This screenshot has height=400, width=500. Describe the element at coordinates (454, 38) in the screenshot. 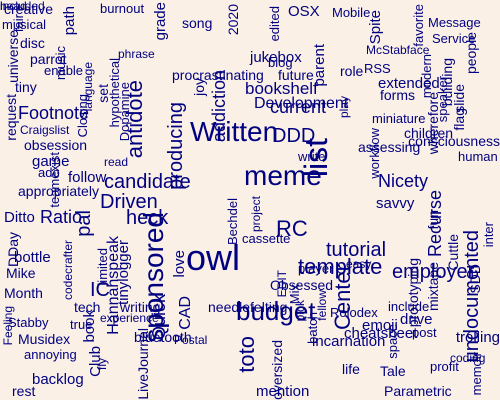

I see `cloud-word: Service` at that location.